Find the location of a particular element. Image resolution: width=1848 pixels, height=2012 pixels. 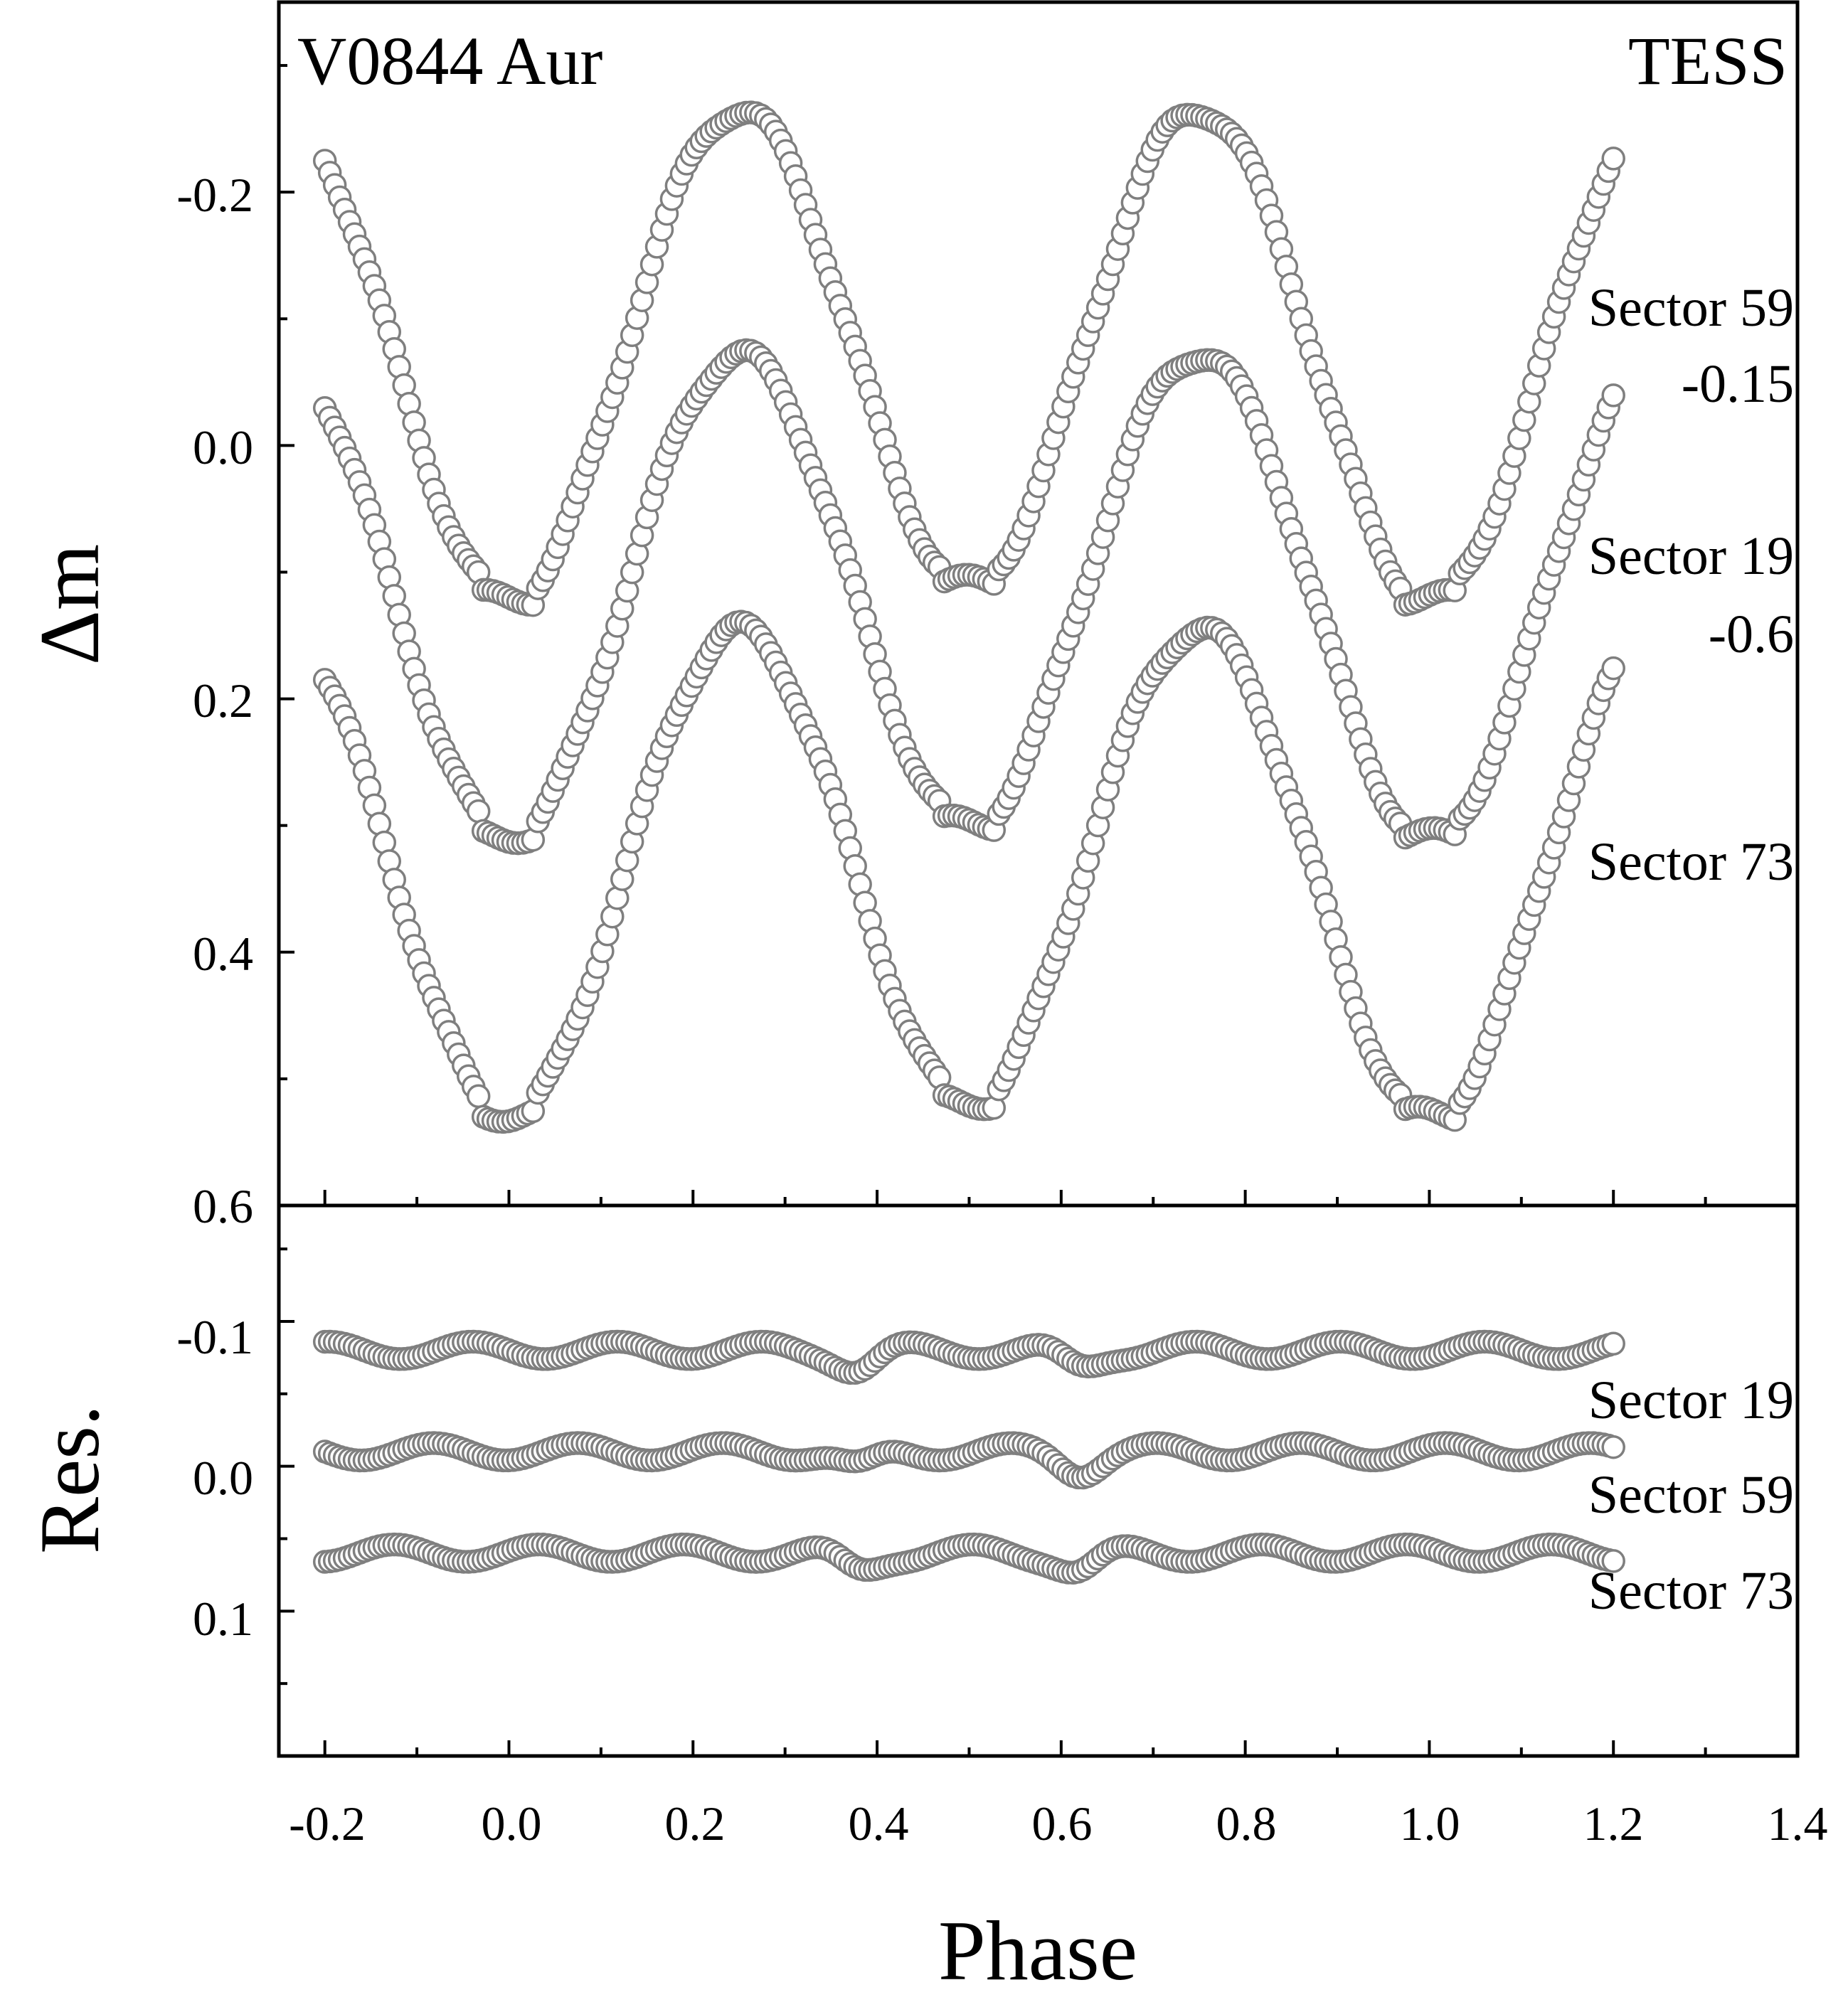

y-tick-label: 0.4 is located at coordinates (223, 954).